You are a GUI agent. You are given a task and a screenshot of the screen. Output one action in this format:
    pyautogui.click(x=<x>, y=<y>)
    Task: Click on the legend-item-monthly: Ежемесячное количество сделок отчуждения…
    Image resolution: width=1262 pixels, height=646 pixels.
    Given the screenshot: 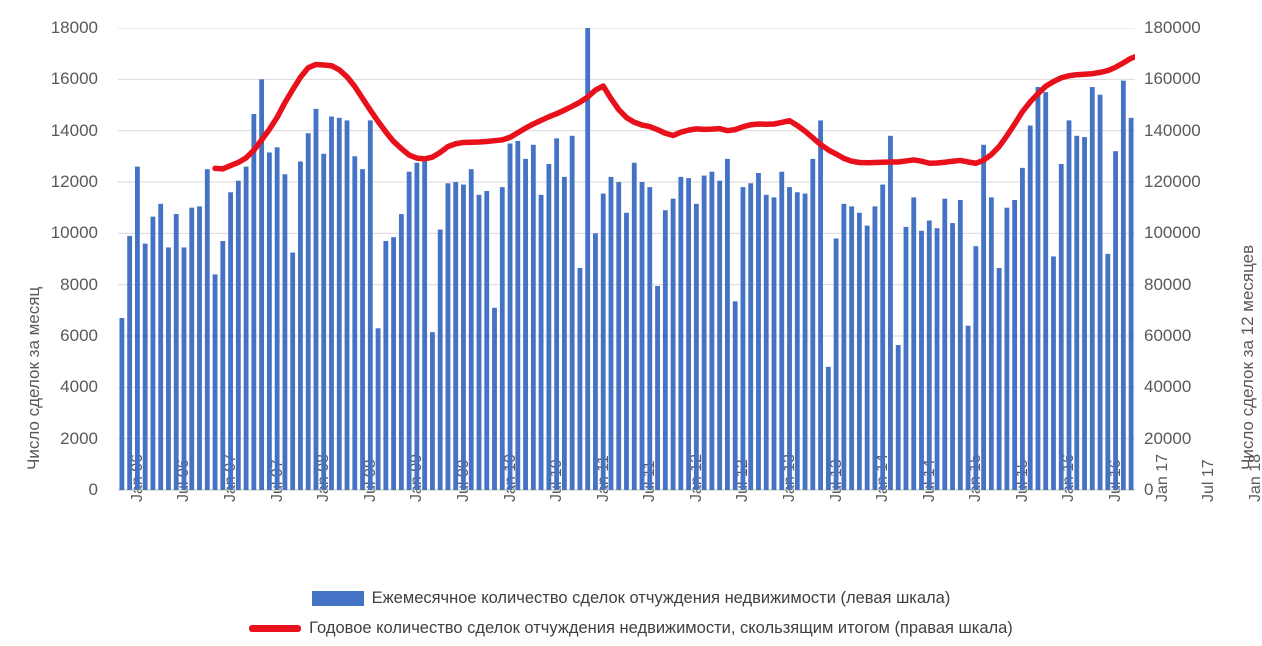 What is the action you would take?
    pyautogui.click(x=631, y=598)
    